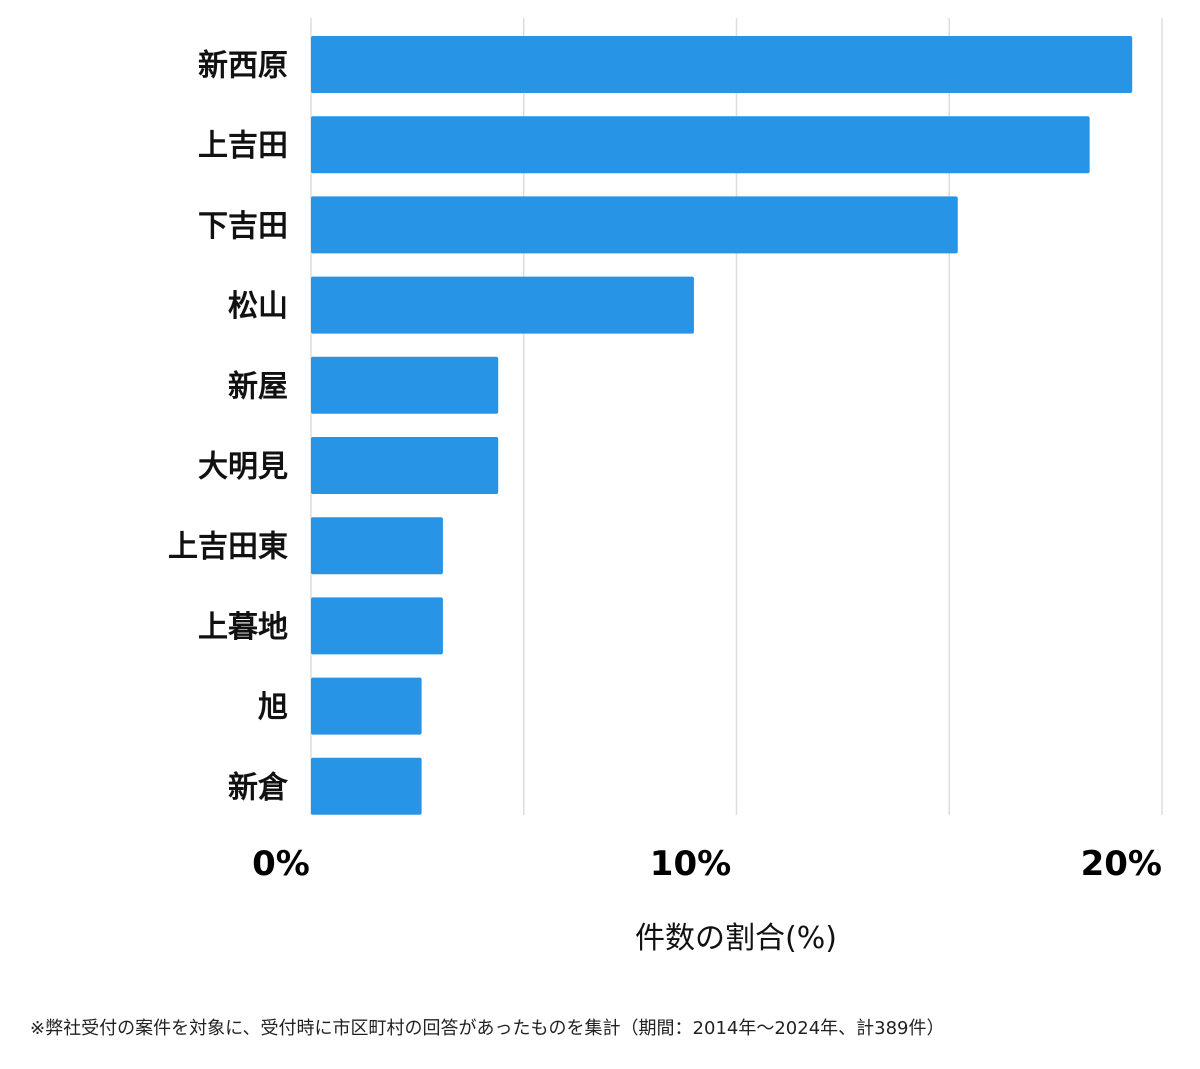 The image size is (1200, 1069). What do you see at coordinates (273, 707) in the screenshot?
I see `category-label-9: 旭` at bounding box center [273, 707].